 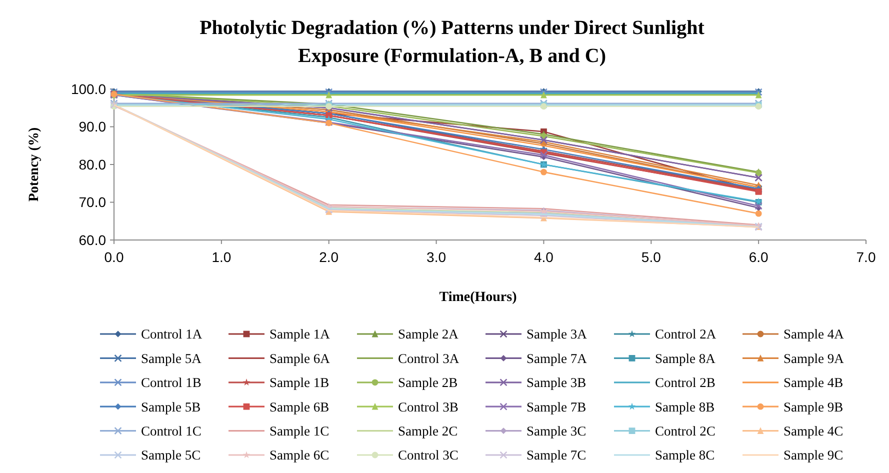 I want to click on y-tick-label: 60.0, so click(x=92, y=240).